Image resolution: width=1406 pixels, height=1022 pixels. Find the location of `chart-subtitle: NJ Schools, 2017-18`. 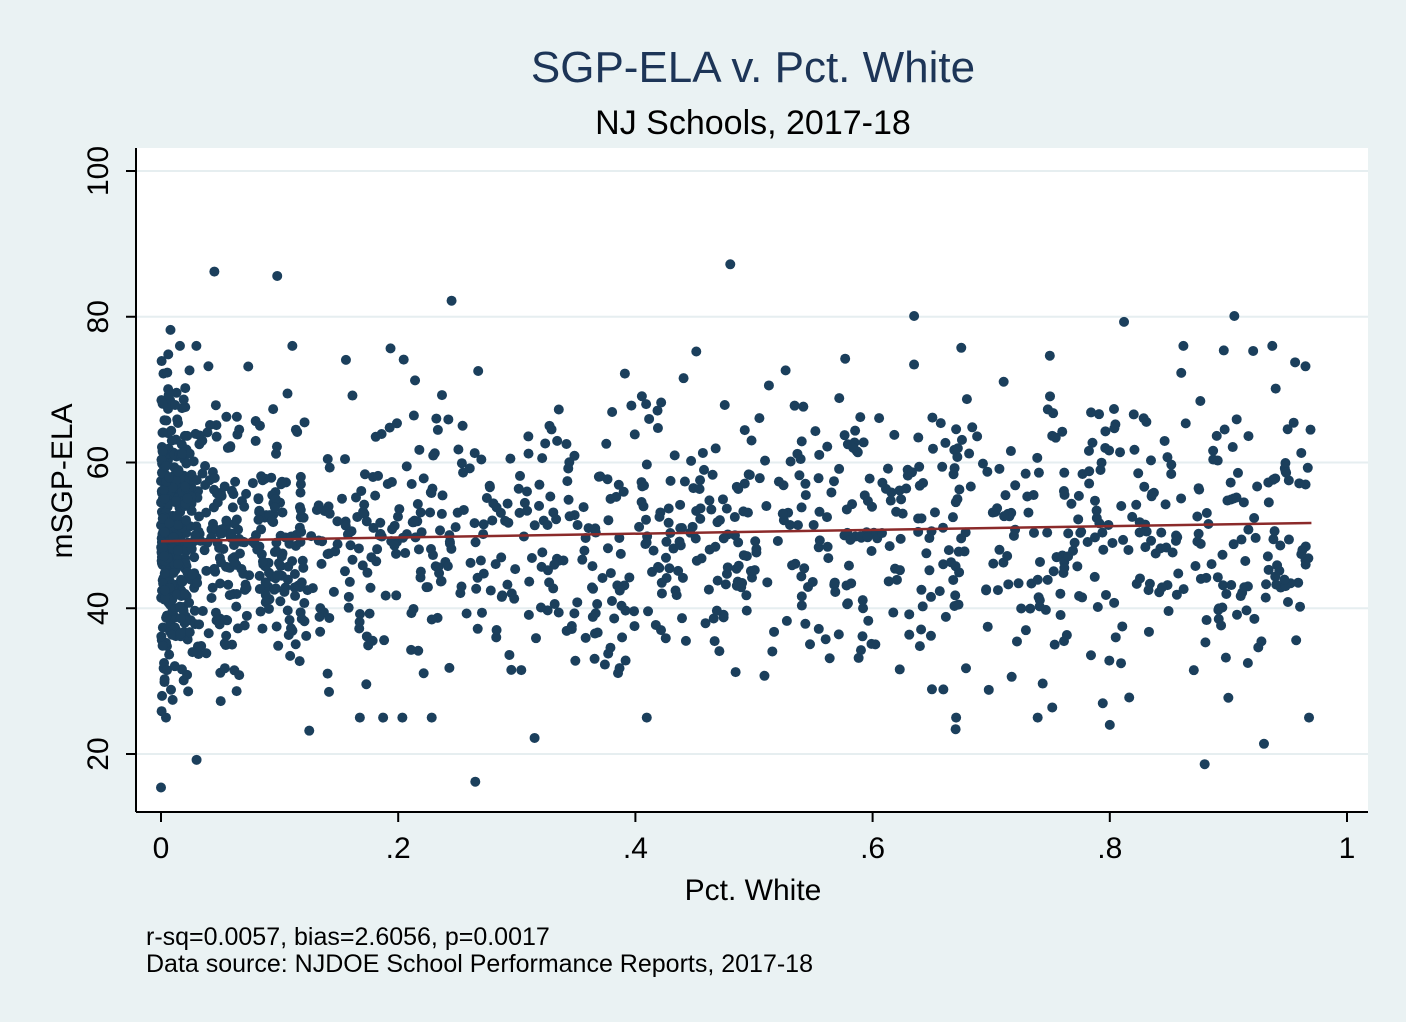

chart-subtitle: NJ Schools, 2017-18 is located at coordinates (753, 123).